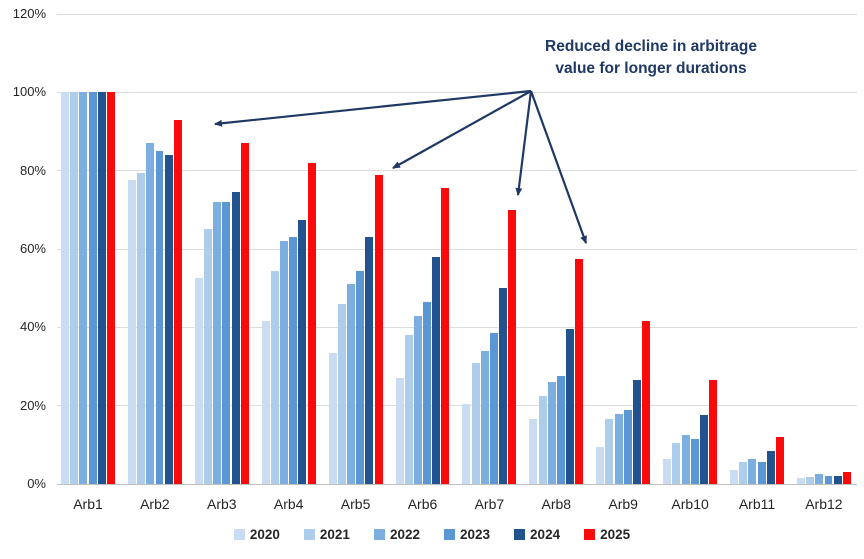 The image size is (864, 559). I want to click on bar-arb5-2020, so click(332, 418).